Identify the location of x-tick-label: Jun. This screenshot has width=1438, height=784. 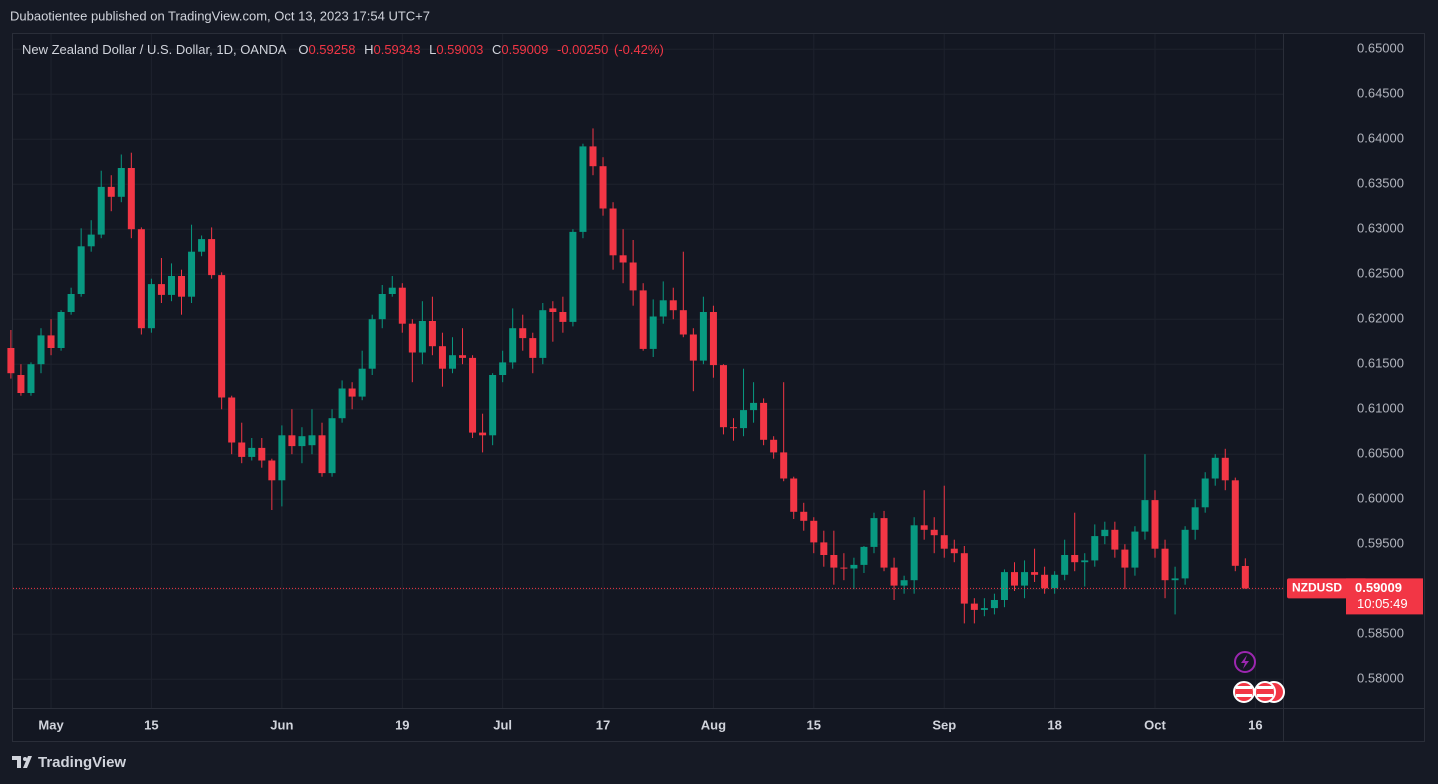
(281, 724).